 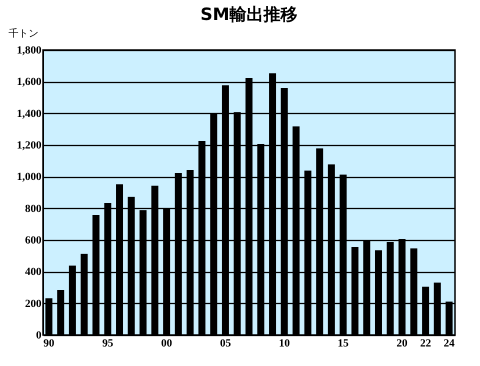 What do you see at coordinates (108, 344) in the screenshot?
I see `x-tick-label: 95` at bounding box center [108, 344].